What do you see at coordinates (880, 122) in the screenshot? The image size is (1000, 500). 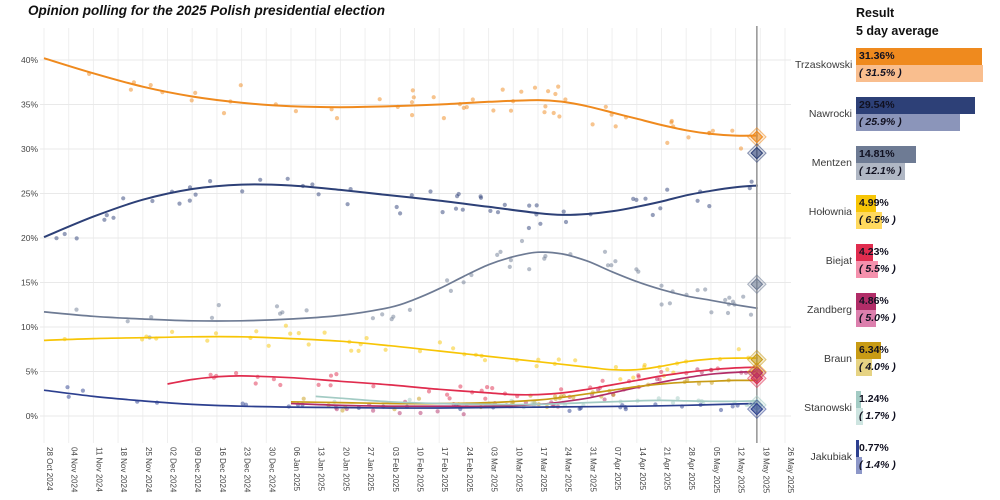 I see `five-day-average-label: ( 25.9% )` at bounding box center [880, 122].